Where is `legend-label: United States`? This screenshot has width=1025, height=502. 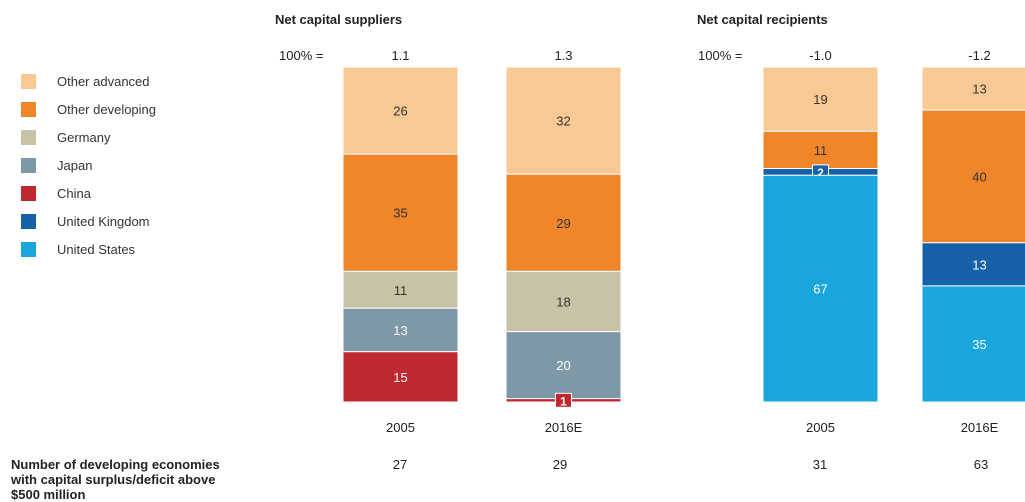 legend-label: United States is located at coordinates (96, 249).